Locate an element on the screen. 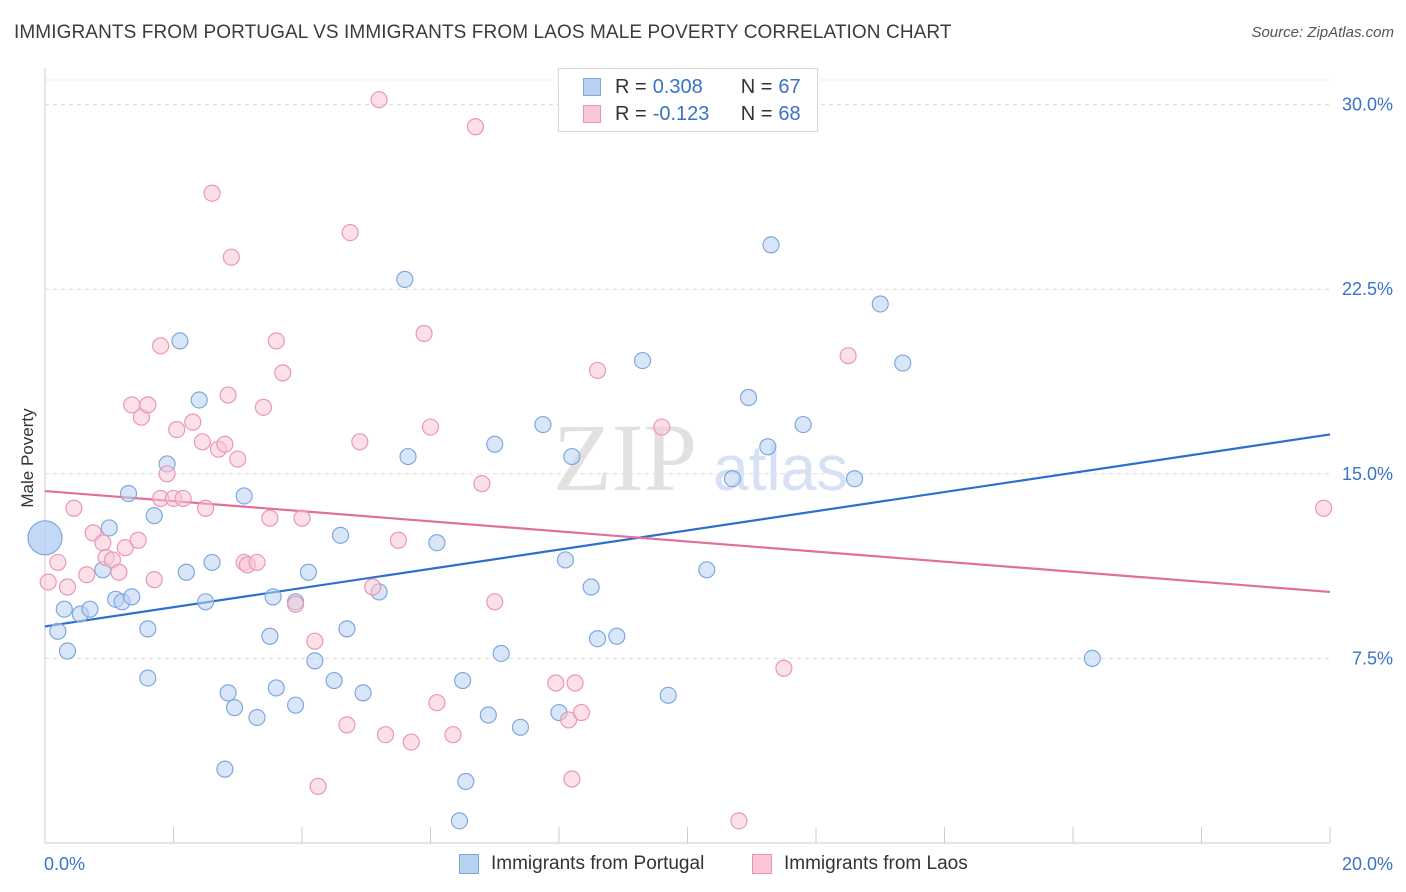 This screenshot has width=1406, height=892. y-axis-title: Male Poverty is located at coordinates (27, 458).